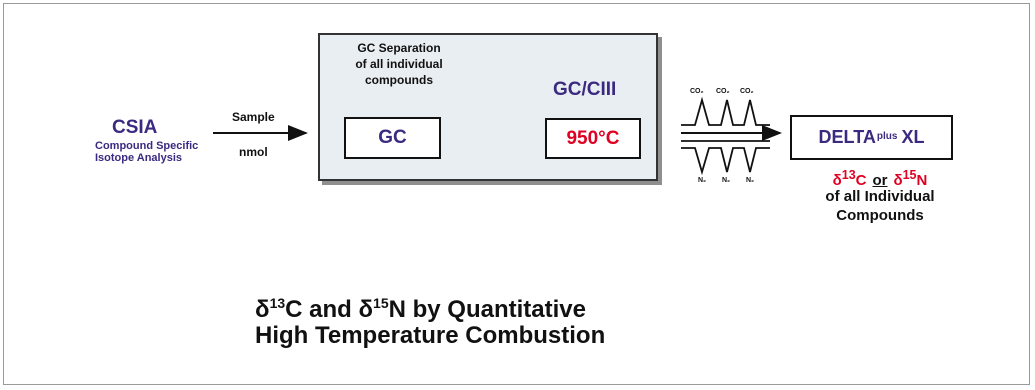 This screenshot has height=390, width=1035. What do you see at coordinates (262, 309) in the screenshot?
I see `headline-delta-c: δ` at bounding box center [262, 309].